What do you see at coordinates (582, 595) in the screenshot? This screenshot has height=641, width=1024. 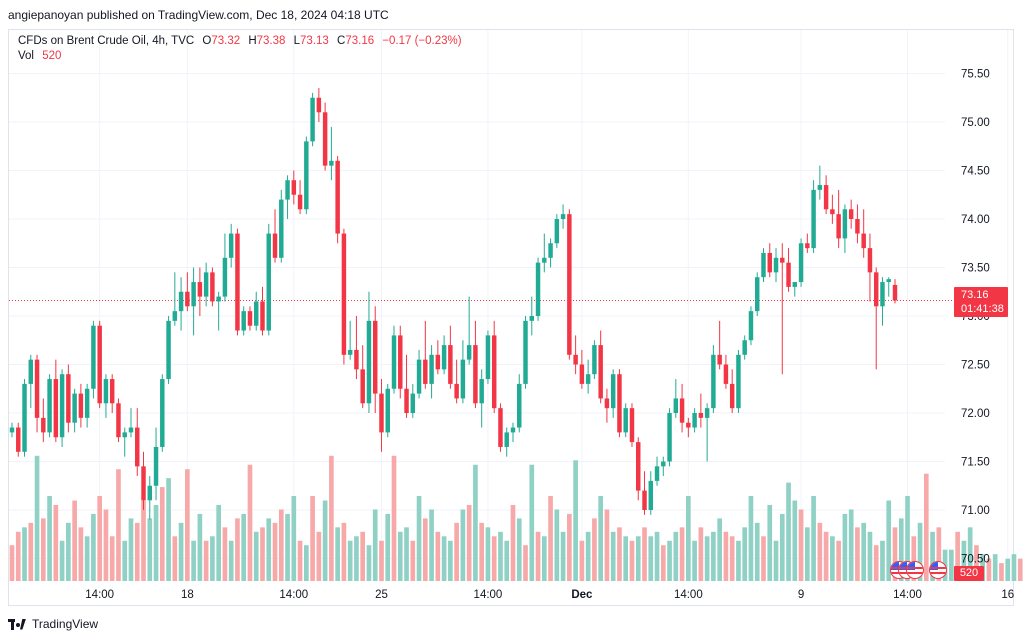 I see `x-tick-label: Dec` at bounding box center [582, 595].